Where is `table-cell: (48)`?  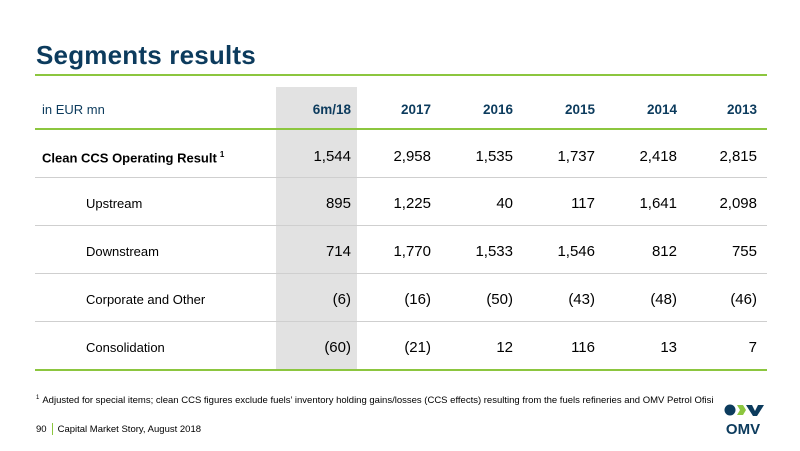
table-cell: (48) is located at coordinates (663, 299).